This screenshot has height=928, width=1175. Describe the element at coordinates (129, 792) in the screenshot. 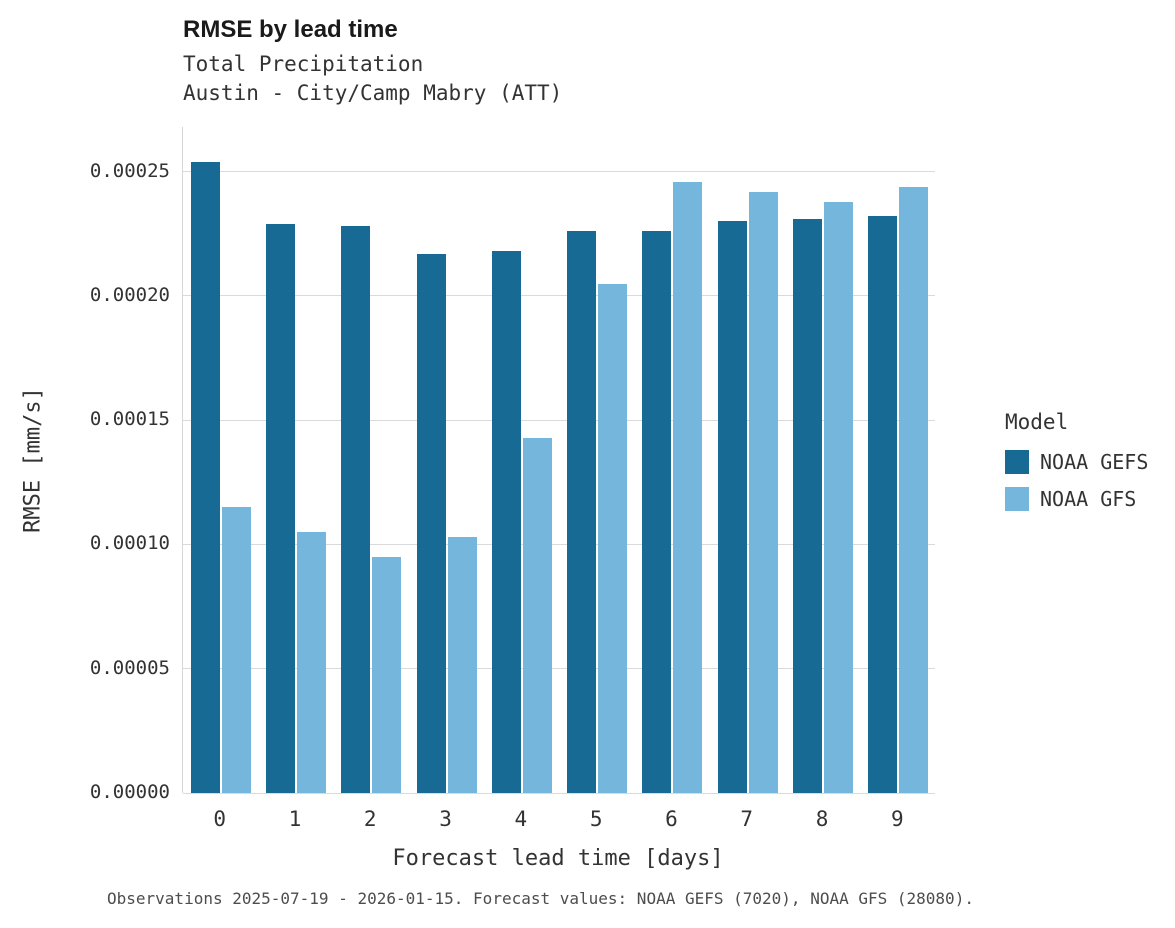

I see `y-tick-label-0.00000: 0.00000` at that location.